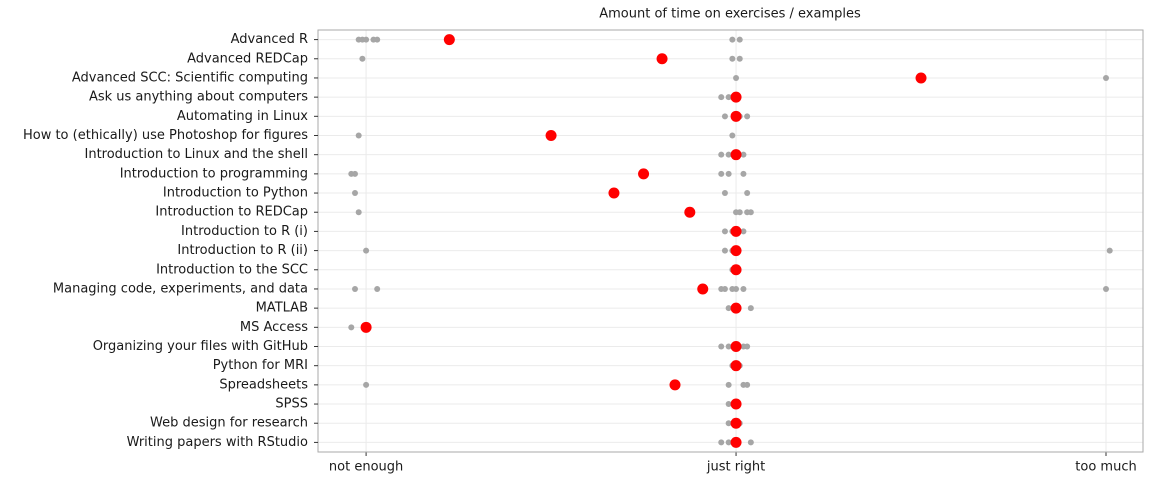  What do you see at coordinates (242, 250) in the screenshot?
I see `y-tick-label: Introduction to R (ii)` at bounding box center [242, 250].